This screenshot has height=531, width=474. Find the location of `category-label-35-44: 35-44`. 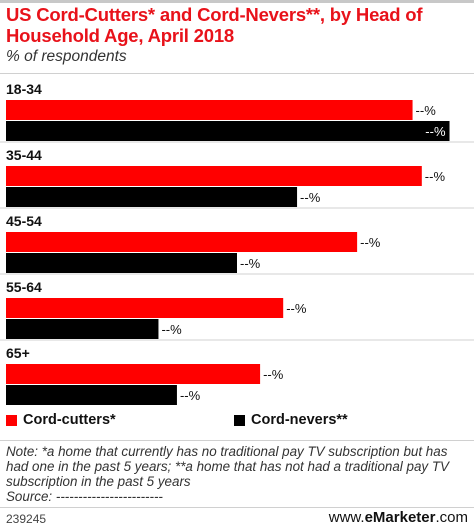

category-label-35-44: 35-44 is located at coordinates (24, 155).